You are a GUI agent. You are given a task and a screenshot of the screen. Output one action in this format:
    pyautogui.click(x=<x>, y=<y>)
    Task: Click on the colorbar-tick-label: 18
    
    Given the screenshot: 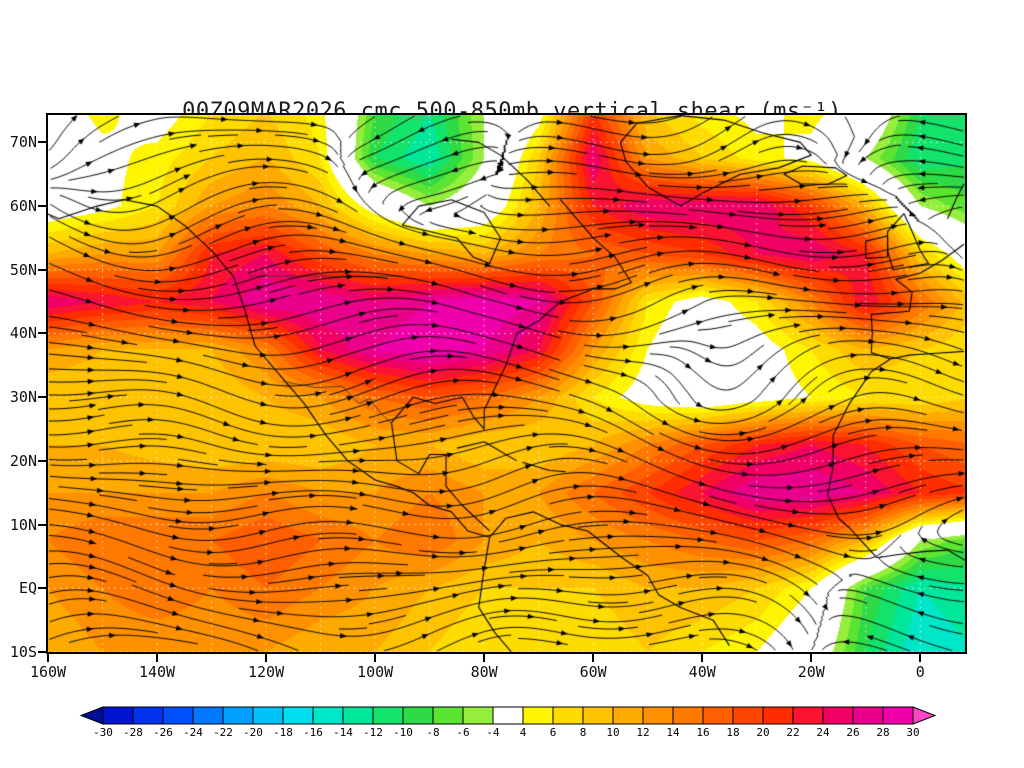 What is the action you would take?
    pyautogui.click(x=733, y=732)
    